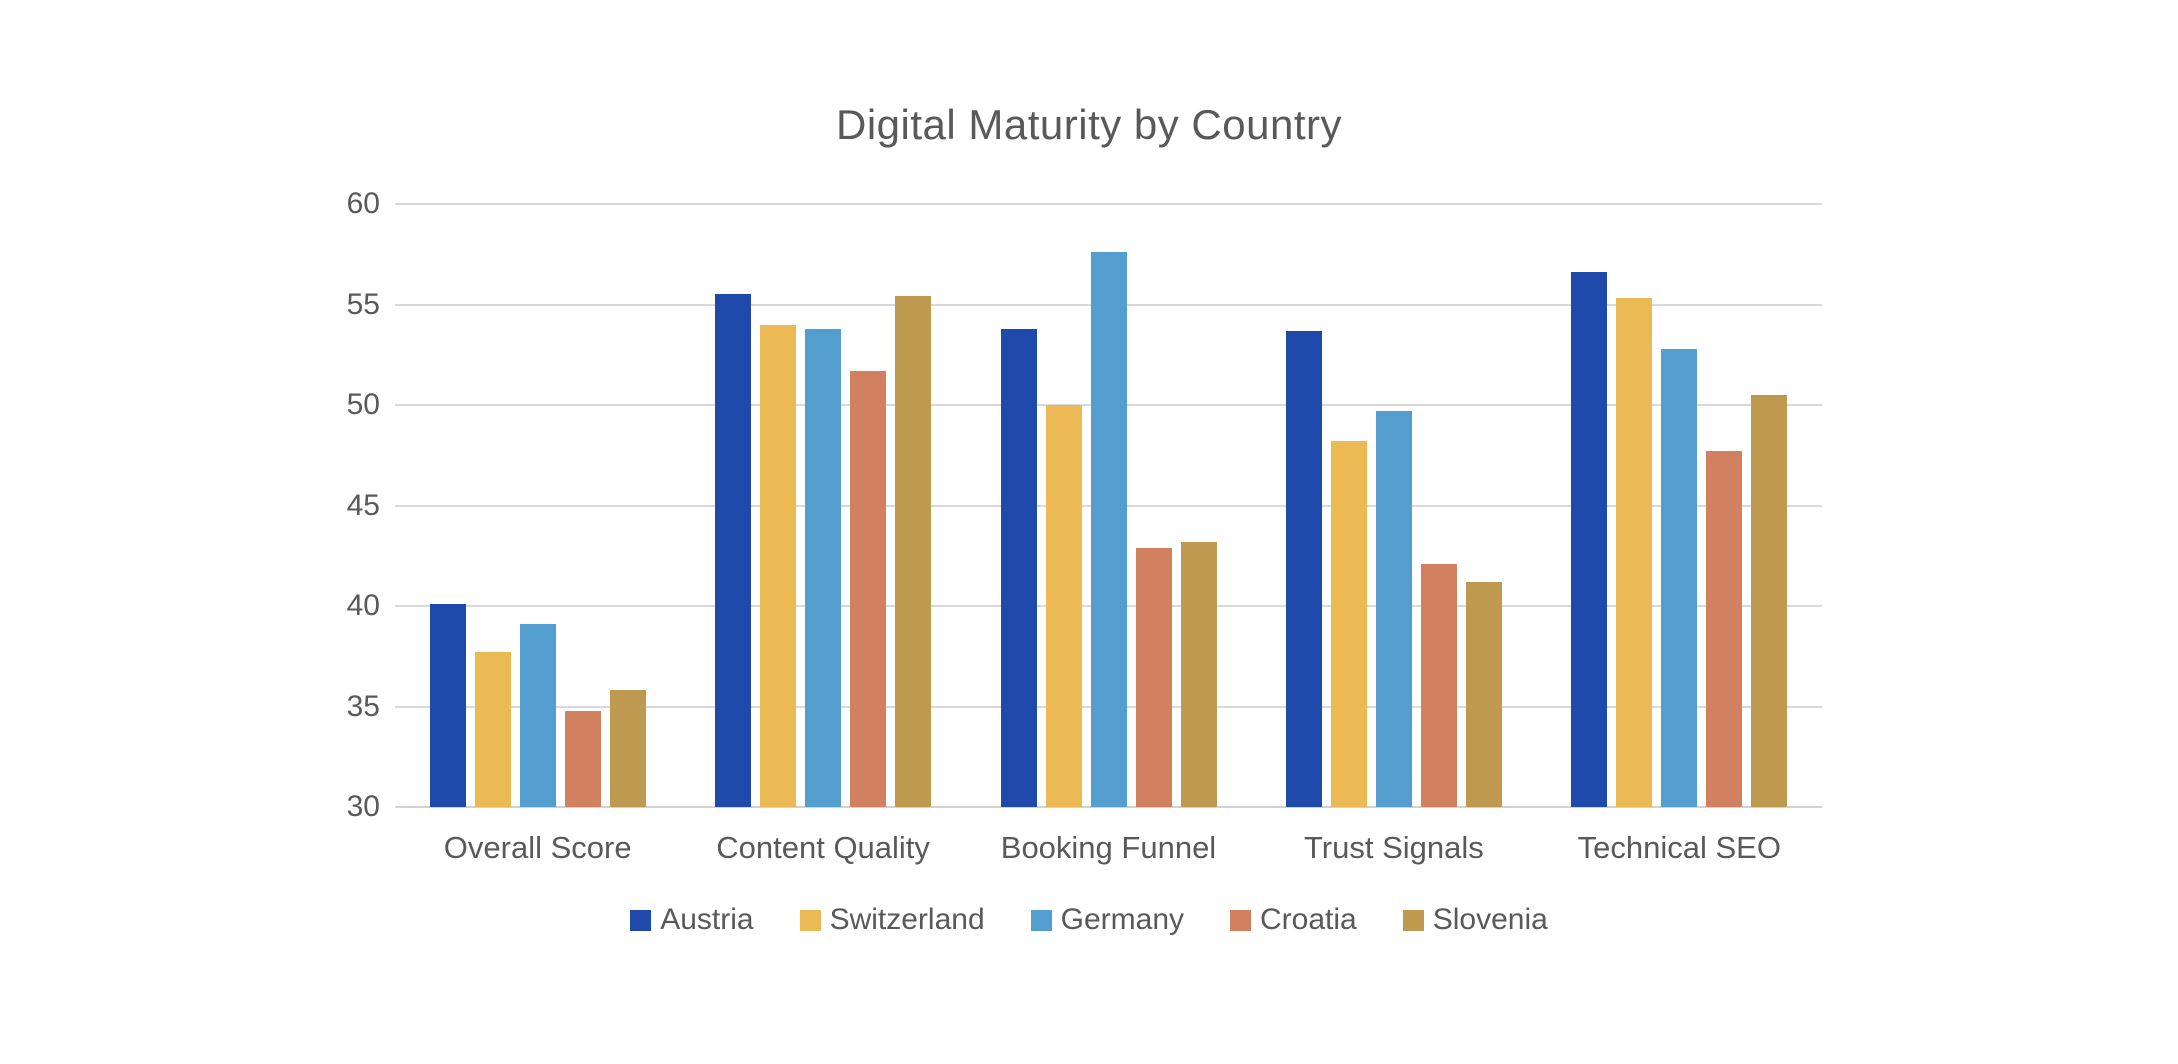 The image size is (2178, 1064). I want to click on legend-swatch-croatia, so click(1241, 920).